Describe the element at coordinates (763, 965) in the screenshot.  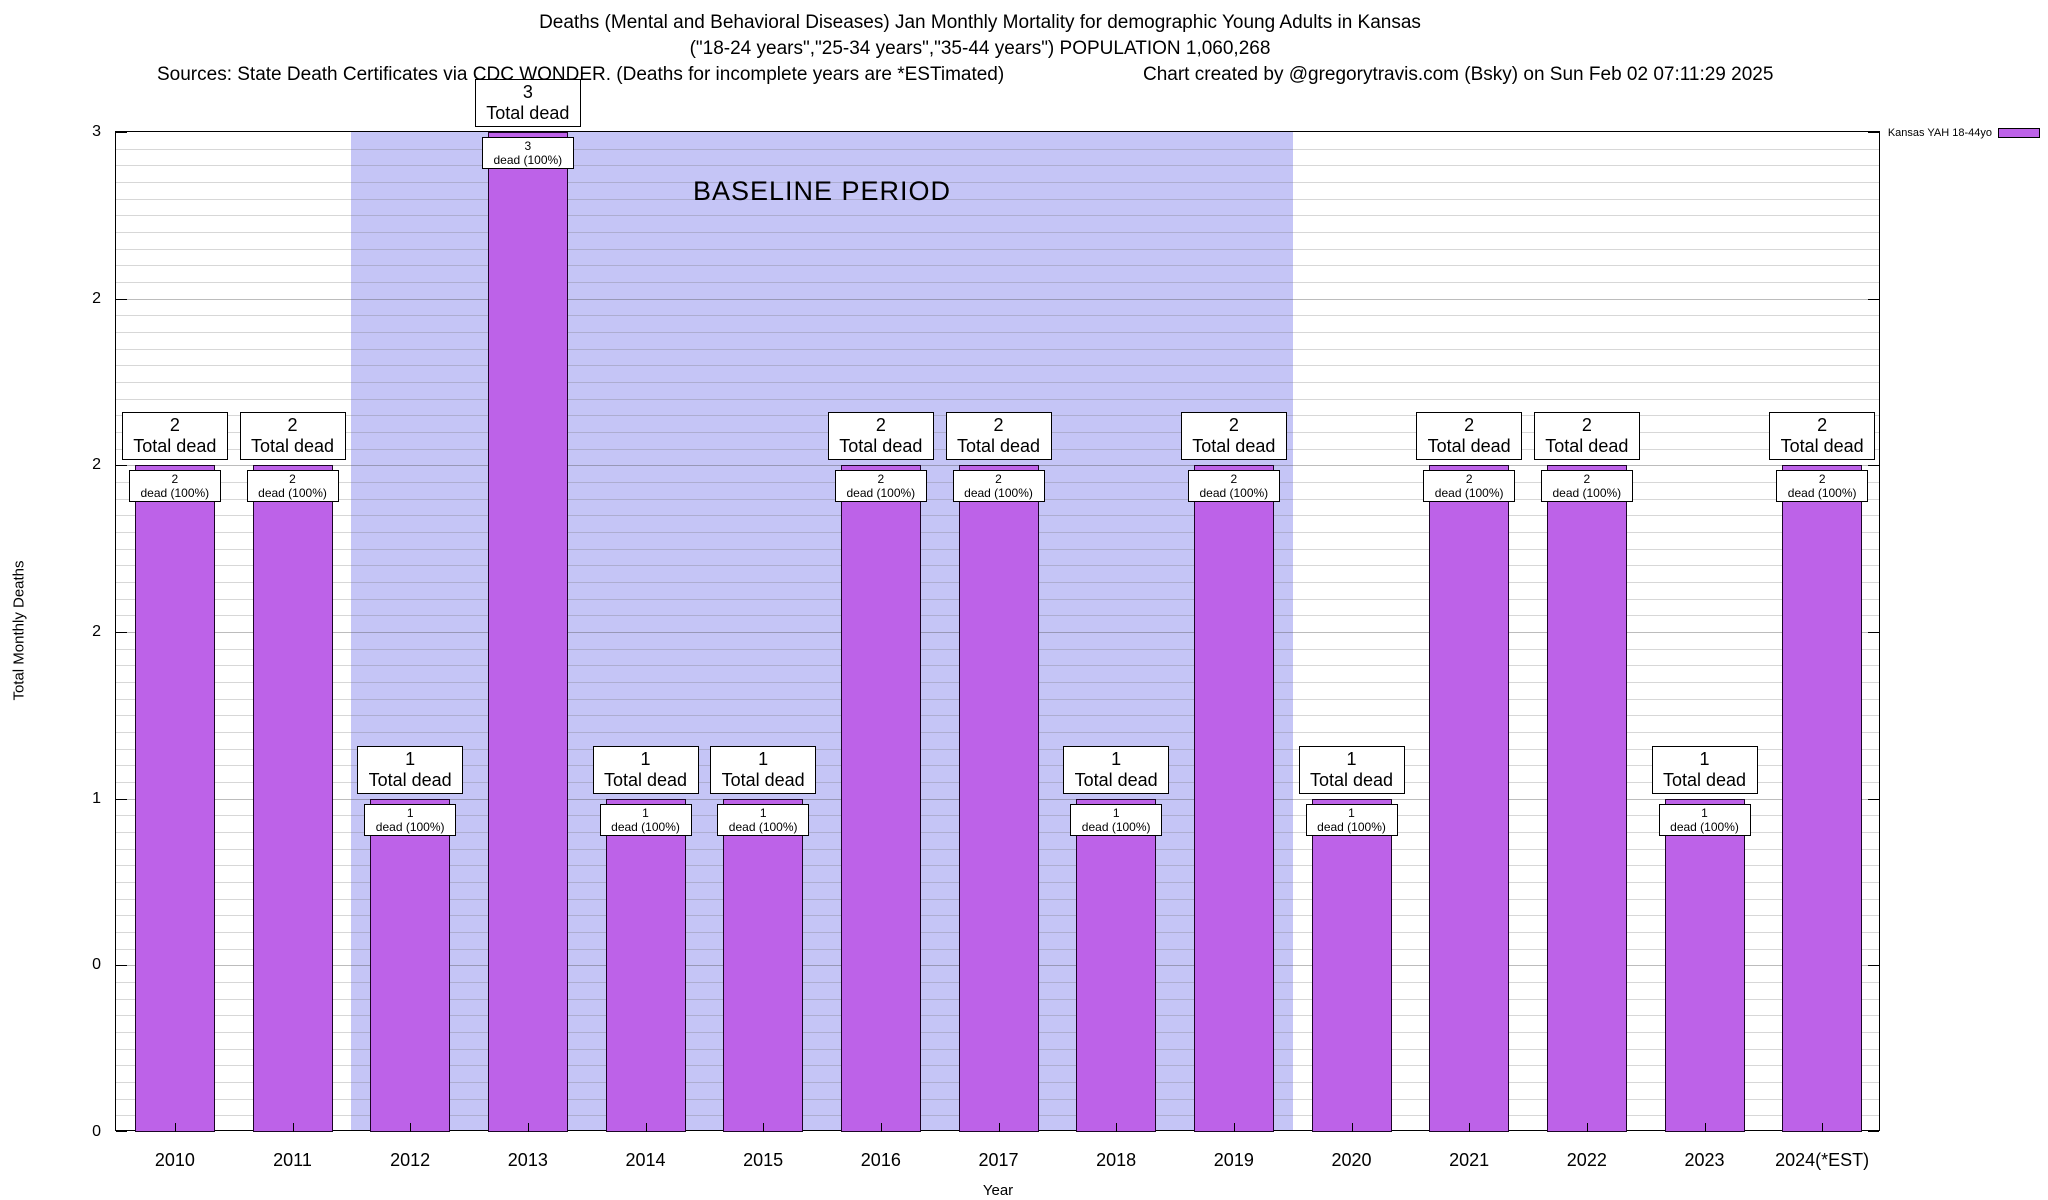
I see `bar-2015` at that location.